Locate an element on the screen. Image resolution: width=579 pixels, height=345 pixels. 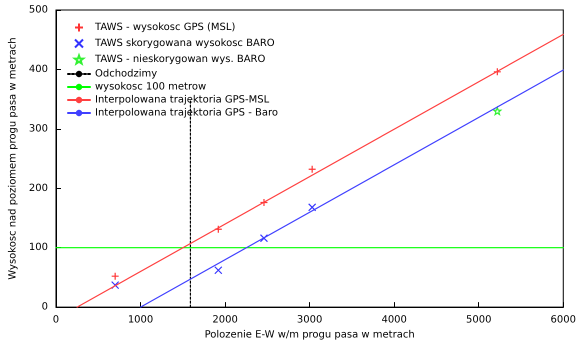
legend-label: TAWS - wysokosc GPS (MSL) is located at coordinates (165, 27).